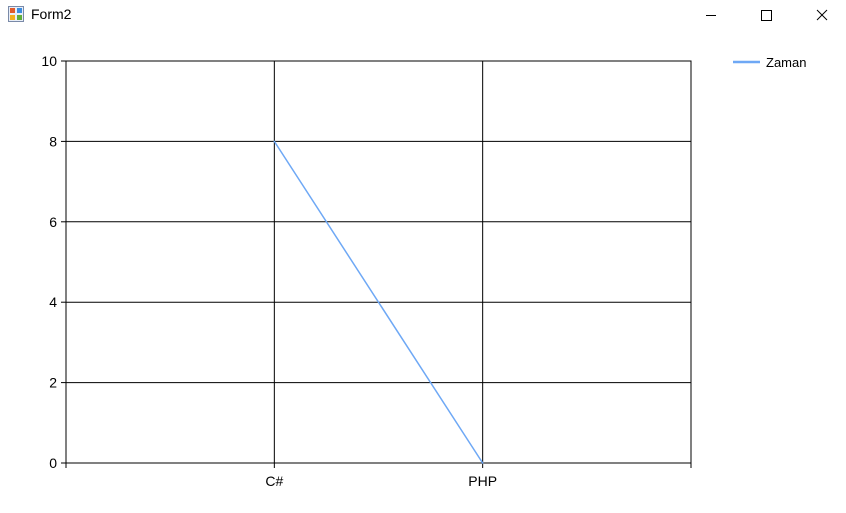 The image size is (846, 513). What do you see at coordinates (274, 481) in the screenshot?
I see `x-tick-label: C#` at bounding box center [274, 481].